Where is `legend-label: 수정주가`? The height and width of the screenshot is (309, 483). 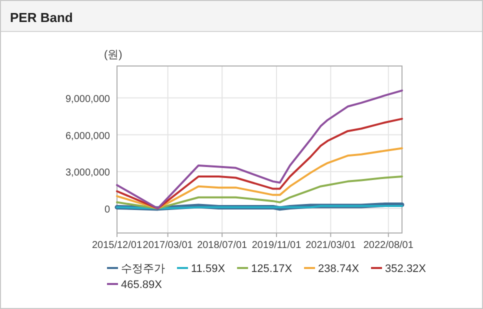 legend-label: 수정주가 is located at coordinates (143, 269).